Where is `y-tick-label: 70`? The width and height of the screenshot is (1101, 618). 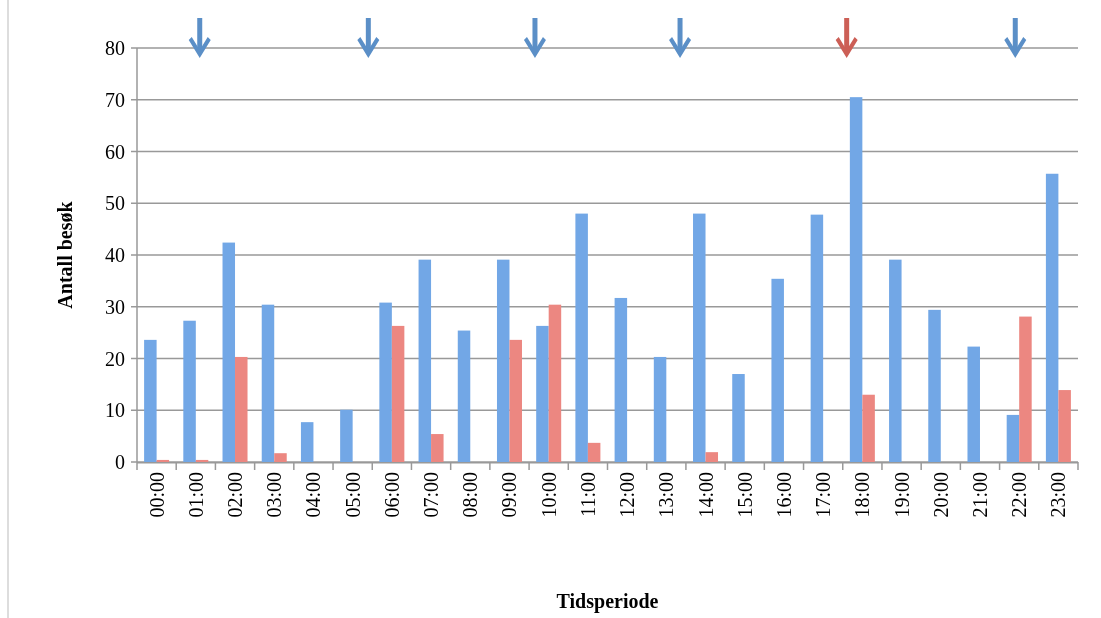 y-tick-label: 70 is located at coordinates (115, 99).